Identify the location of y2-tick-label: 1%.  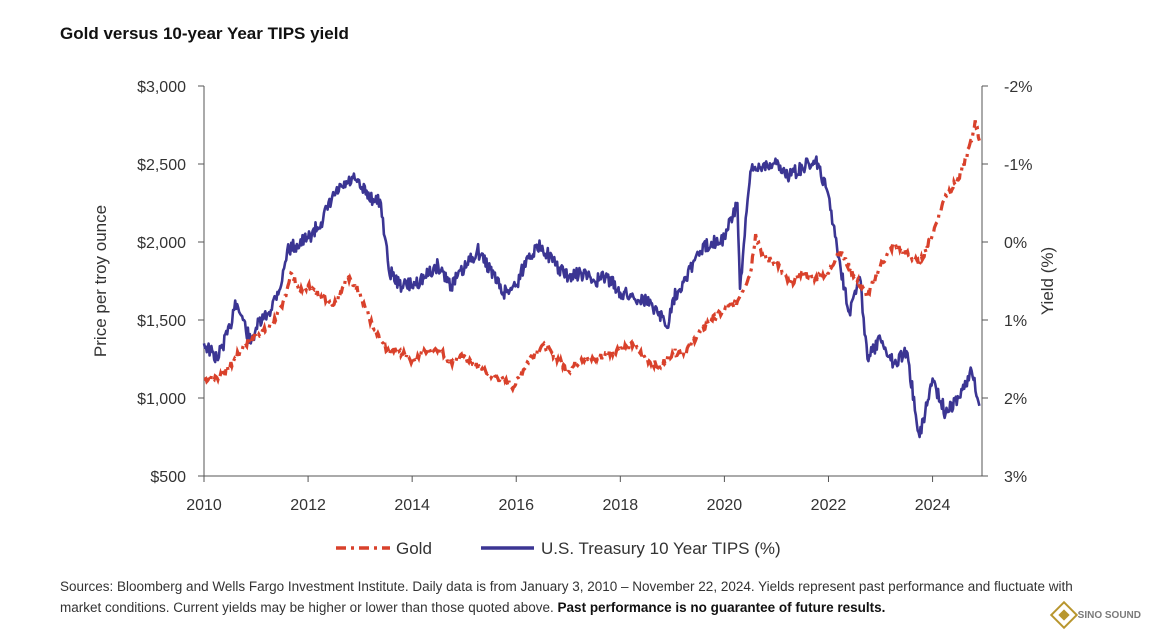
(1015, 321).